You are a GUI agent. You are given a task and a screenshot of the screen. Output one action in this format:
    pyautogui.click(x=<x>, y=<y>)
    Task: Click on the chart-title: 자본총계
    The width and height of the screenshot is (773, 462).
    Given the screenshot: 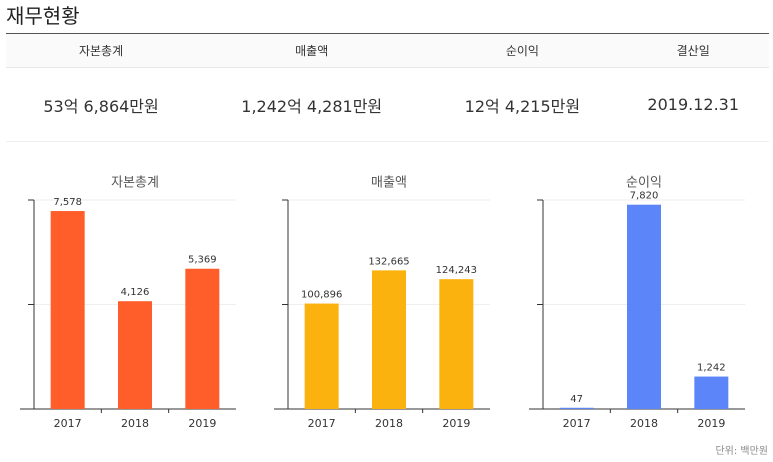 What is the action you would take?
    pyautogui.click(x=135, y=183)
    